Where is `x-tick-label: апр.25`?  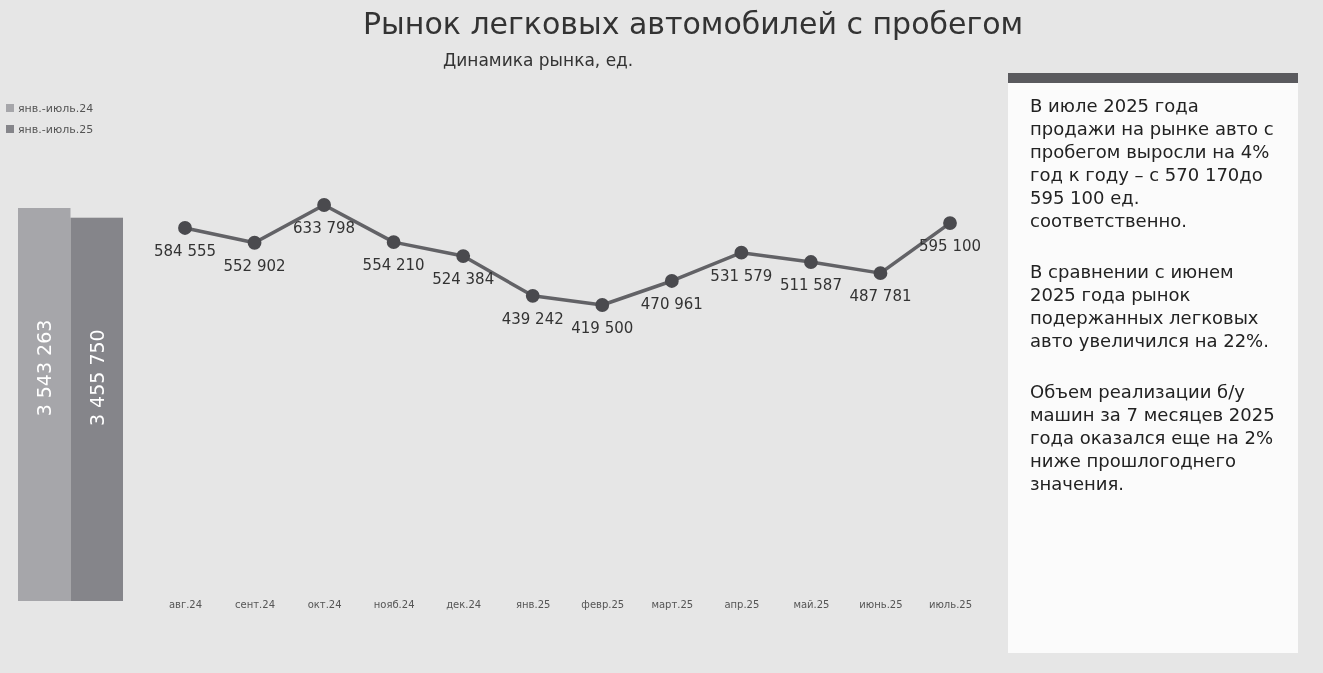 x-tick-label: апр.25 is located at coordinates (742, 605).